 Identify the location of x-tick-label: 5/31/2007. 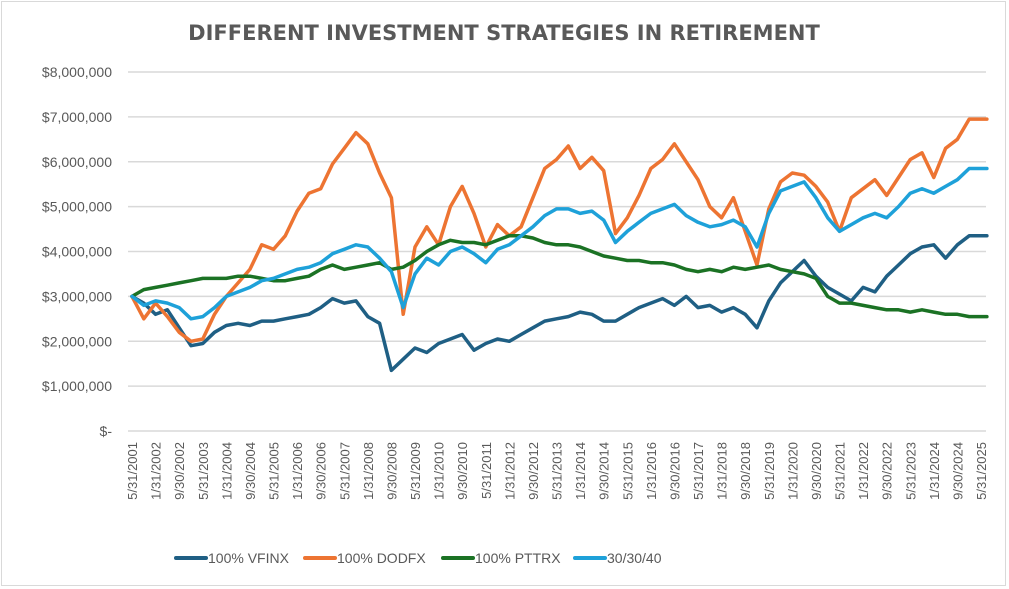
(344, 471).